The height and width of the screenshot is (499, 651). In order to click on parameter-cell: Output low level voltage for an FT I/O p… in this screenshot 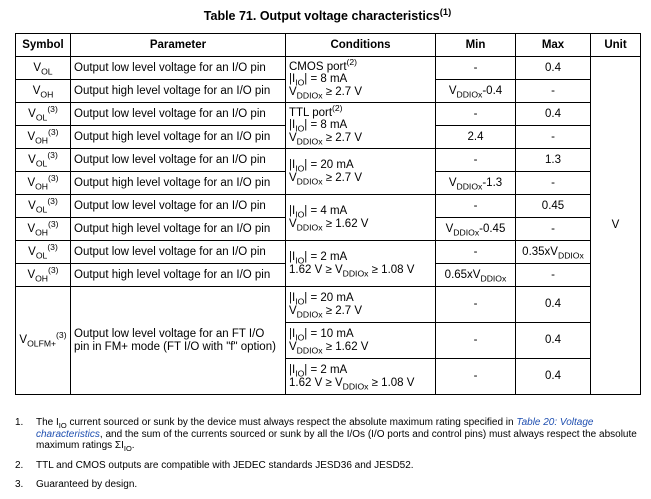, I will do `click(178, 340)`.